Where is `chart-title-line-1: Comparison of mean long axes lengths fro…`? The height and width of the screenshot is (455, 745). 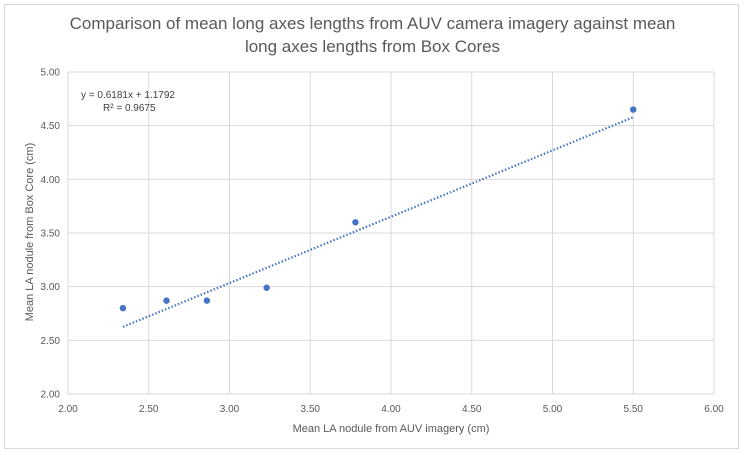
chart-title-line-1: Comparison of mean long axes lengths fro… is located at coordinates (372, 23).